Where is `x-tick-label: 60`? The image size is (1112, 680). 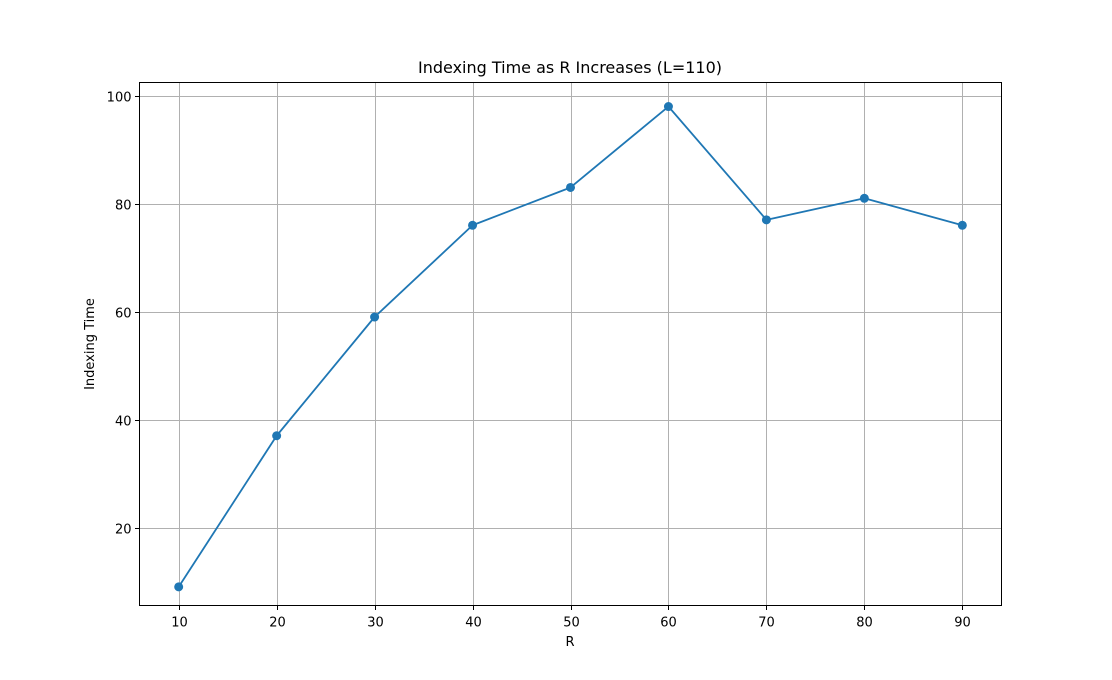 x-tick-label: 60 is located at coordinates (668, 623).